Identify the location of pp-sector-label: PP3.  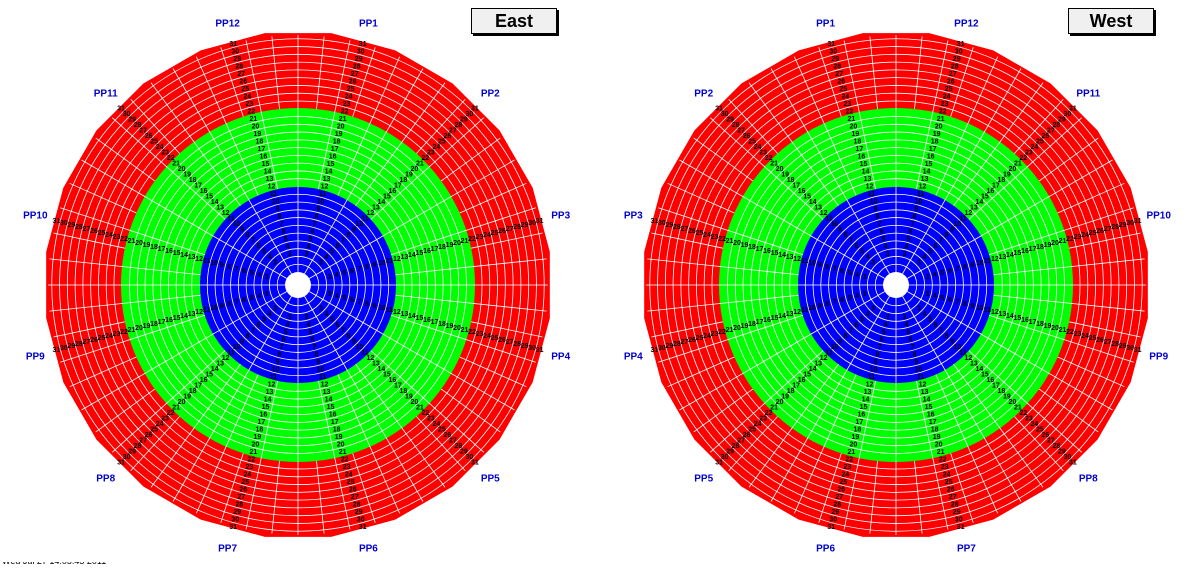
(560, 216).